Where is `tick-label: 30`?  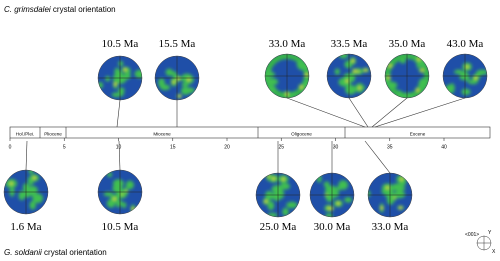 tick-label: 30 is located at coordinates (336, 147).